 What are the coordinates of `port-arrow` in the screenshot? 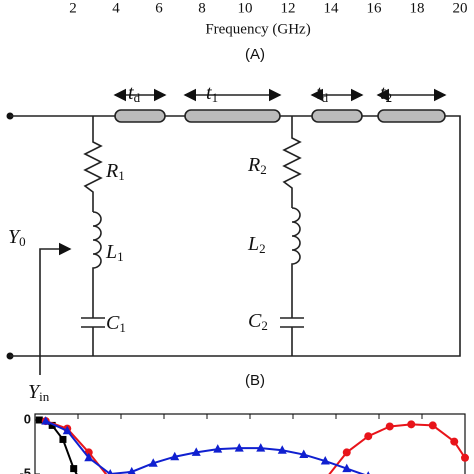 It's located at (55, 308).